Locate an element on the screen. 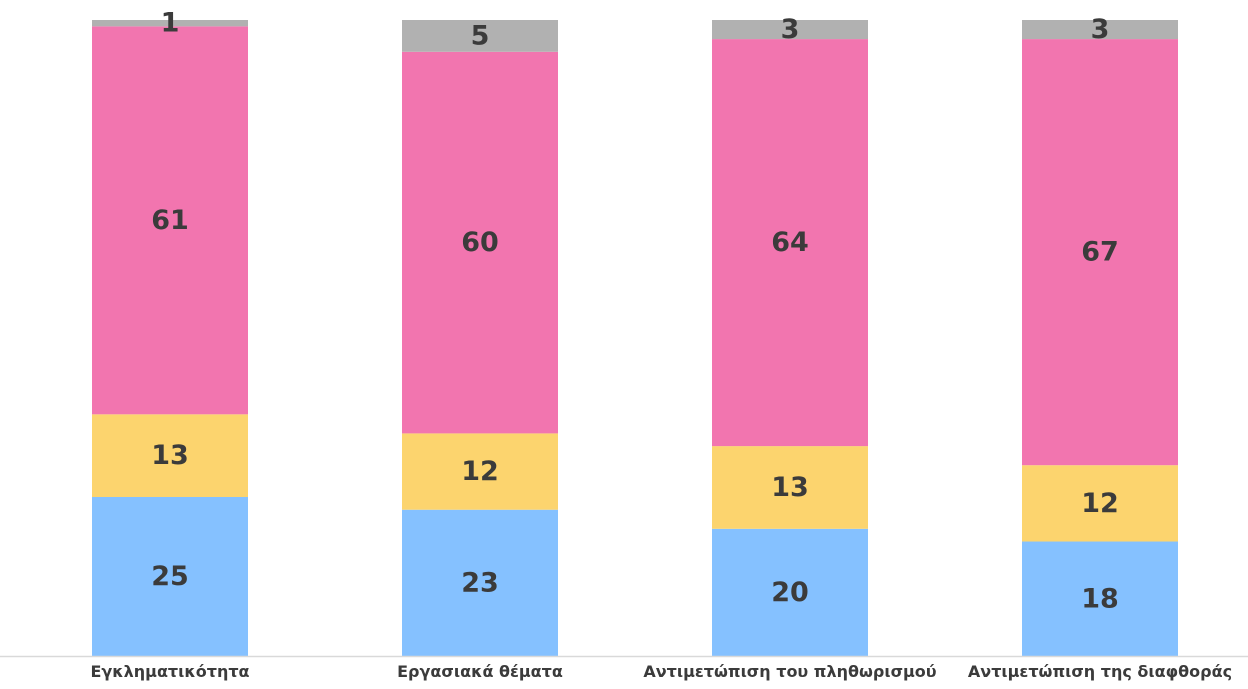 The image size is (1248, 689). data-label-1-4: 1 is located at coordinates (170, 23).